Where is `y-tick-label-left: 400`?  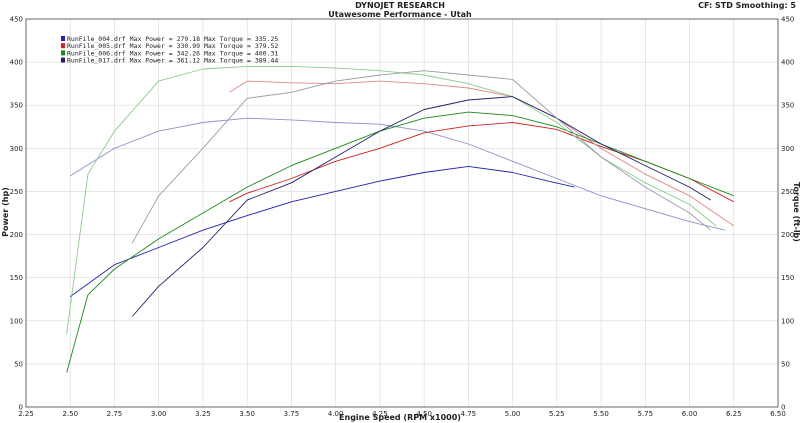 y-tick-label-left: 400 is located at coordinates (16, 63).